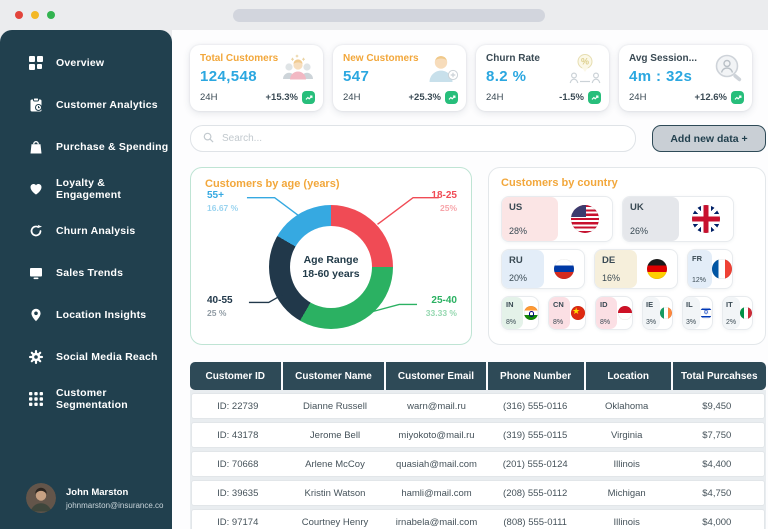 The height and width of the screenshot is (529, 768). What do you see at coordinates (220, 300) in the screenshot?
I see `segment-label: 40-55` at bounding box center [220, 300].